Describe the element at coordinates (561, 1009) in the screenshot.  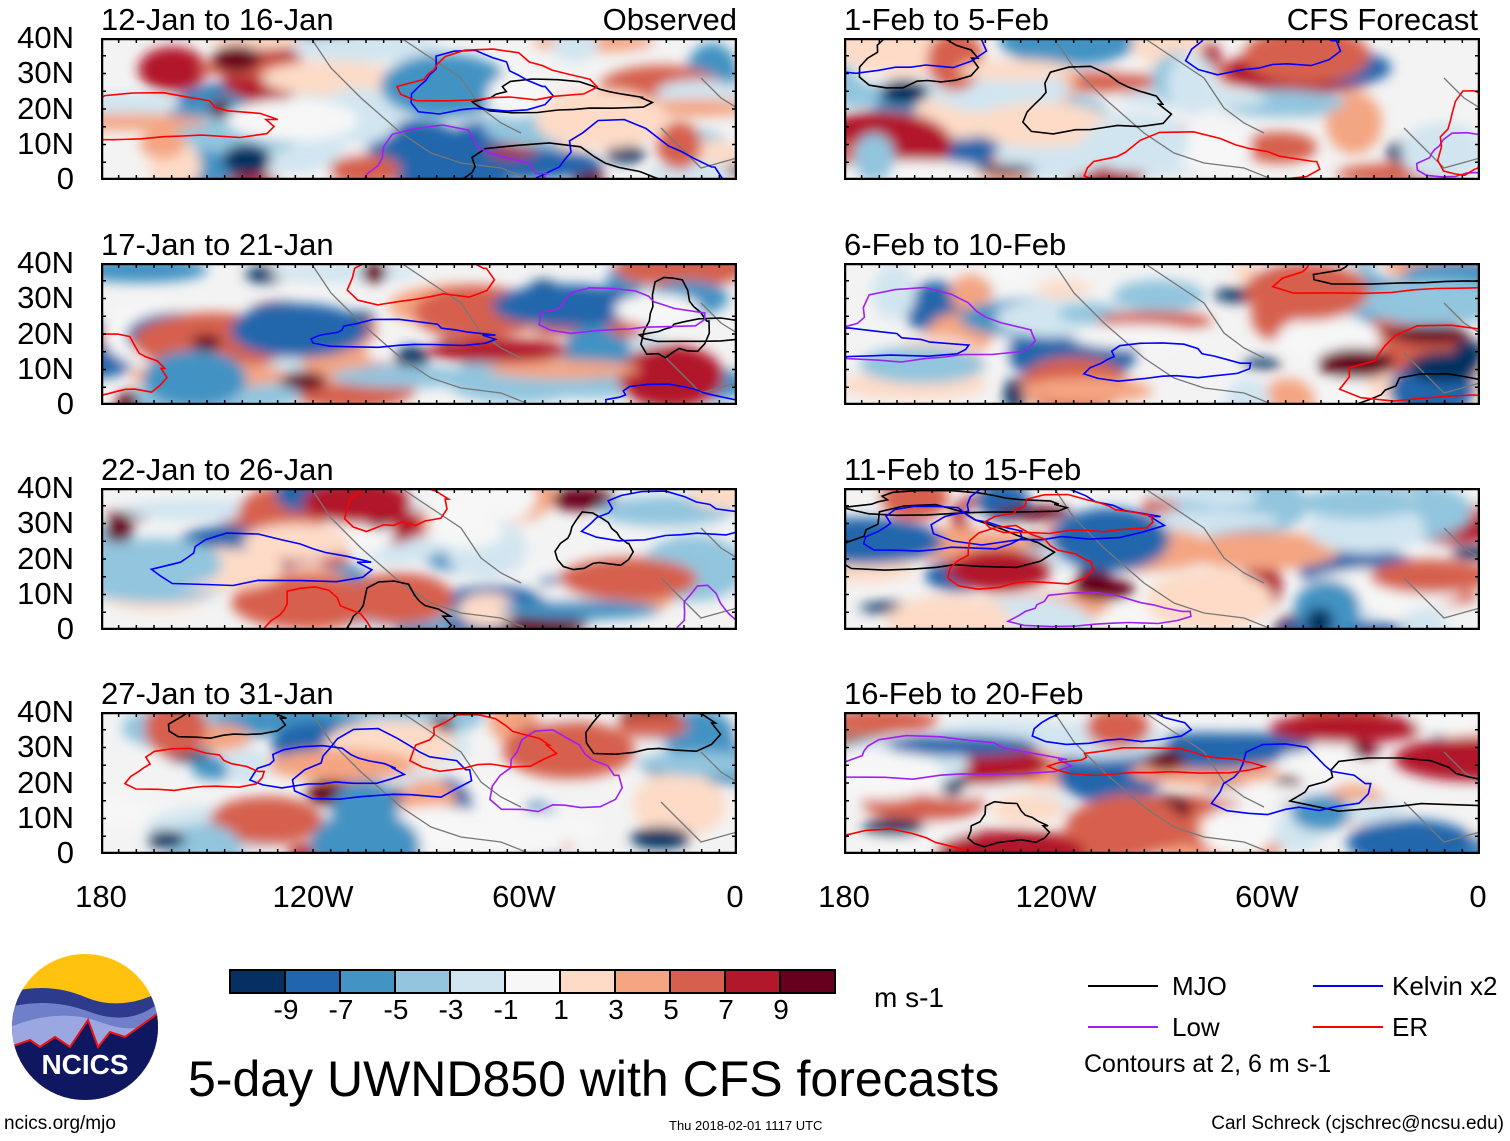
I see `colorbar-label: 1` at that location.